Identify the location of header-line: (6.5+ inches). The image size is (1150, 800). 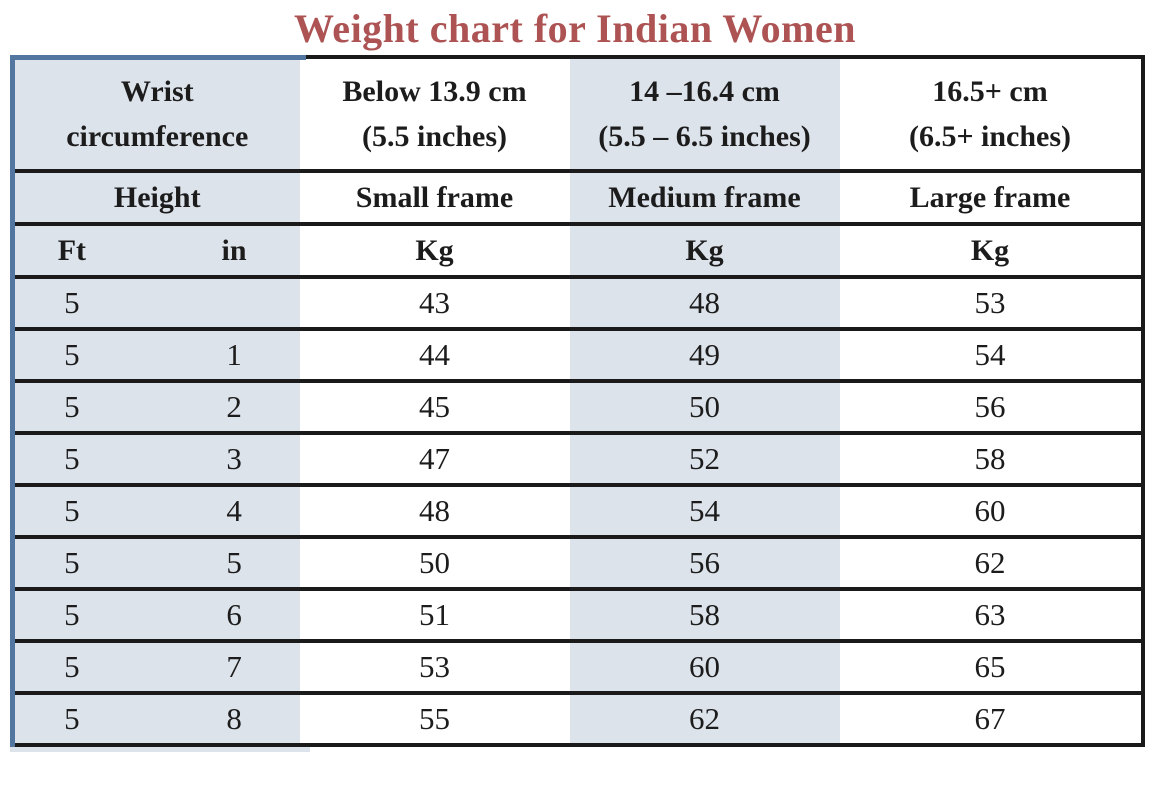
(990, 136).